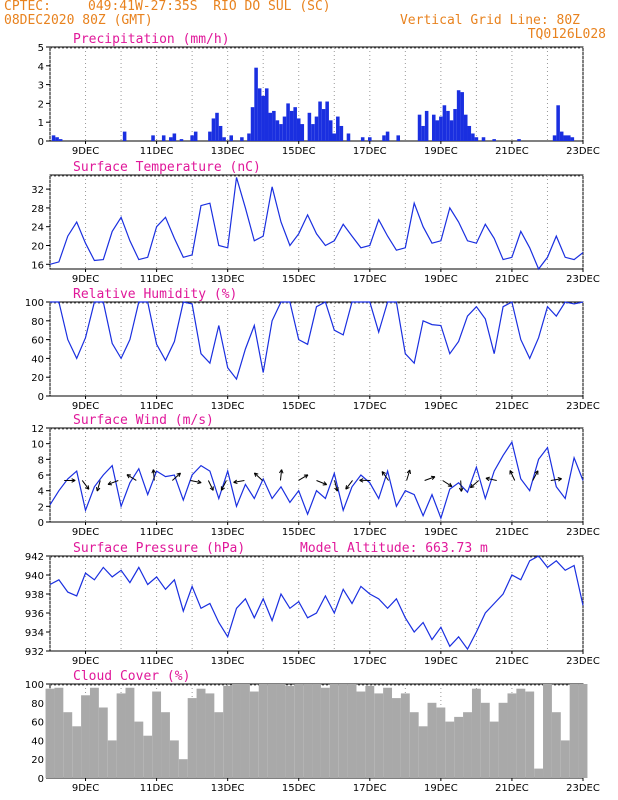 The height and width of the screenshot is (800, 618). Describe the element at coordinates (34, 633) in the screenshot. I see `y-tick-label: 934` at that location.